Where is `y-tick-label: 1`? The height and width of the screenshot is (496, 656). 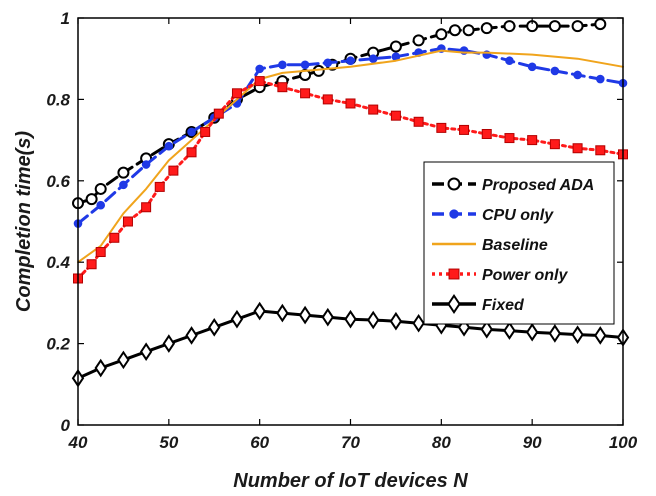
y-tick-label: 1 is located at coordinates (65, 18).